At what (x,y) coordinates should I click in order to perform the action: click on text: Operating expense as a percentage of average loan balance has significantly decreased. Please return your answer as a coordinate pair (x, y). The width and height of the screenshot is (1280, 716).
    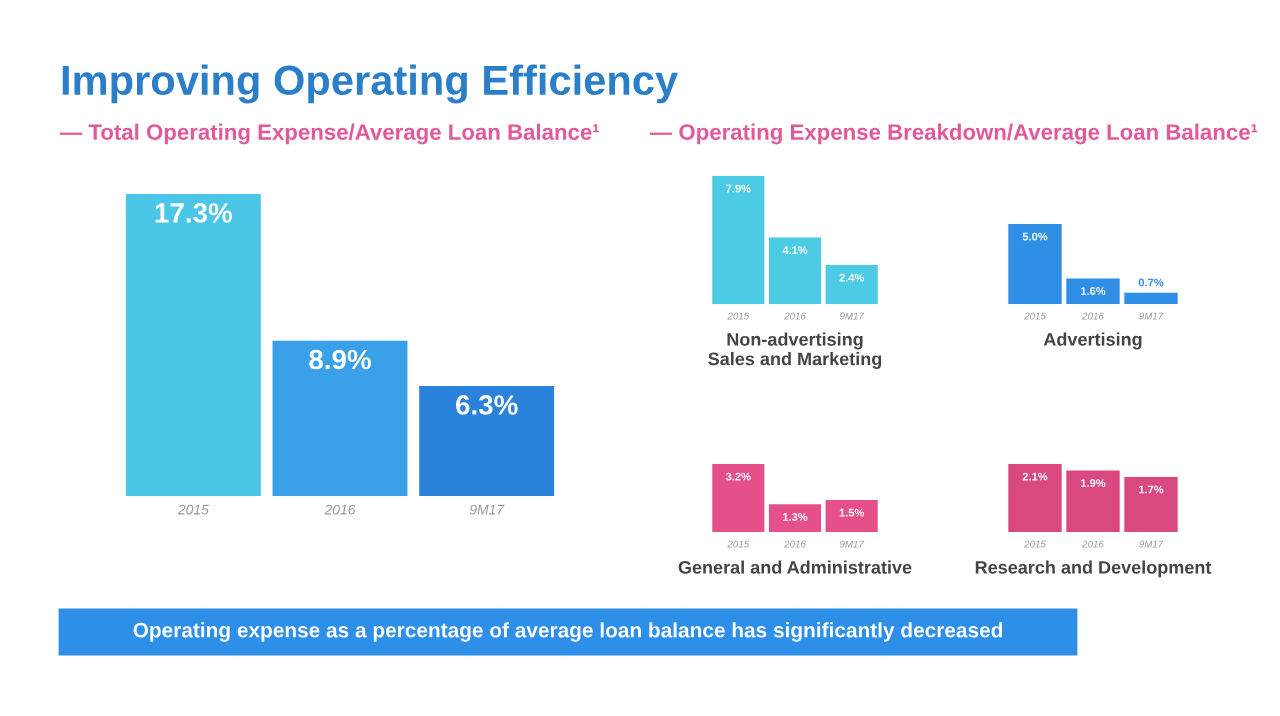
    Looking at the image, I should click on (568, 632).